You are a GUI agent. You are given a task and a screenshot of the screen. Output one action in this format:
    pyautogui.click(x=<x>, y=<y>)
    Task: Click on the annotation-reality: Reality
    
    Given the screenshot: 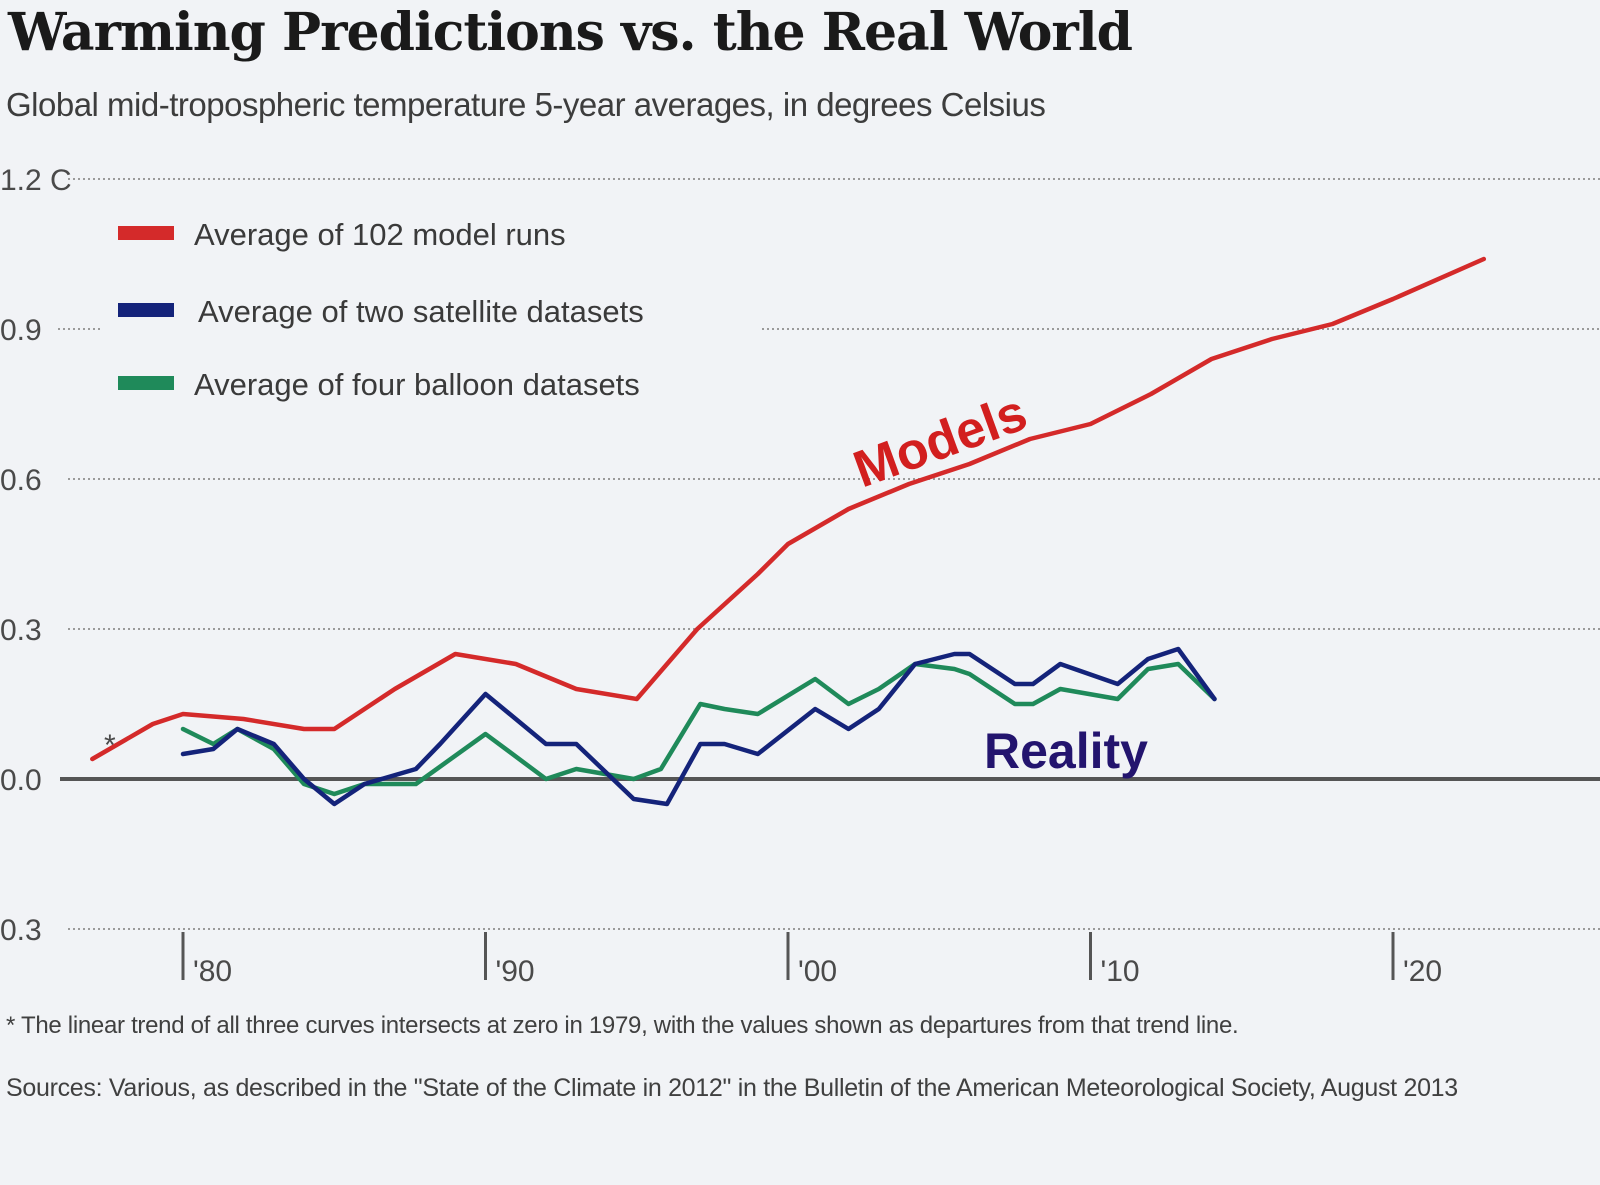 What is the action you would take?
    pyautogui.click(x=1066, y=751)
    